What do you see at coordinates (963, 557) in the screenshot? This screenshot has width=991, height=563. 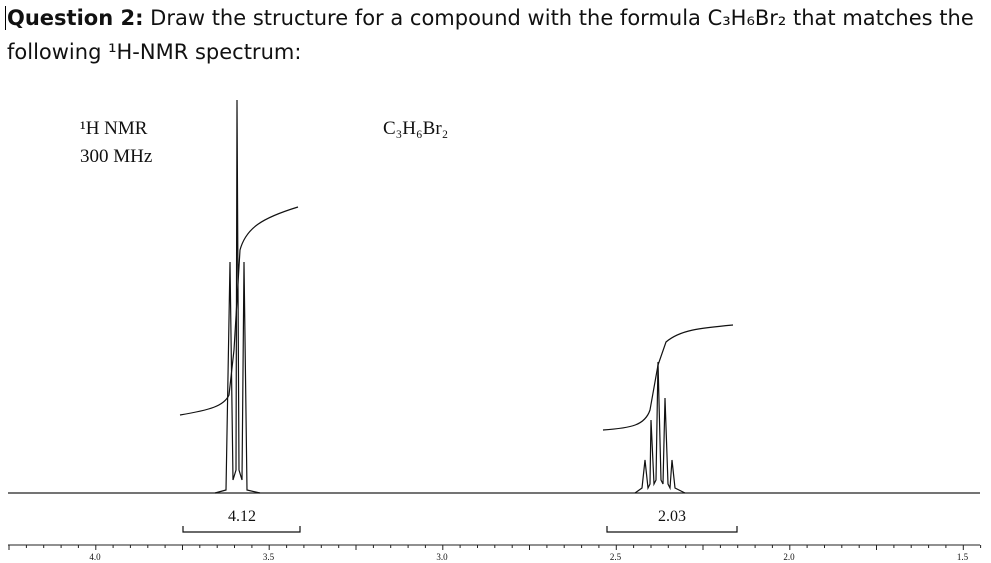 I see `axis-label: 1.5` at bounding box center [963, 557].